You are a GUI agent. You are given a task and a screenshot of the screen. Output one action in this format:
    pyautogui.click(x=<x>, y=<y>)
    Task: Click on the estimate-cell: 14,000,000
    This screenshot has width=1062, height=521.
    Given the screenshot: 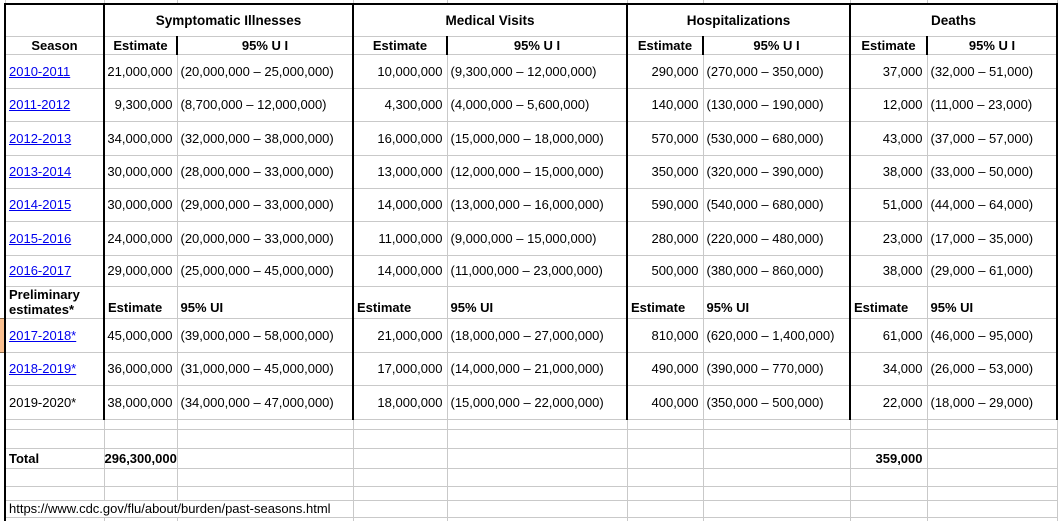 What is the action you would take?
    pyautogui.click(x=400, y=271)
    